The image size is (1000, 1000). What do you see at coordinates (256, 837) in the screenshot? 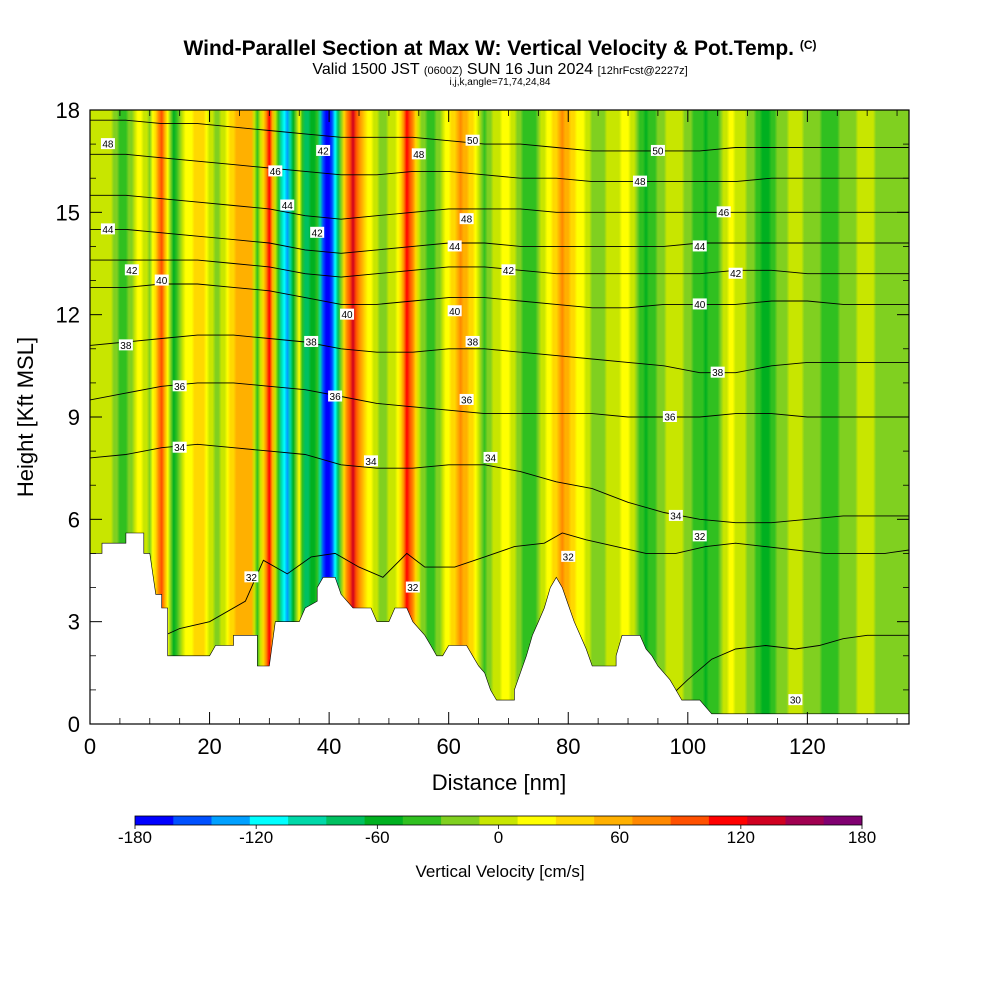
I see `colorbar-tick-label: -120` at bounding box center [256, 837].